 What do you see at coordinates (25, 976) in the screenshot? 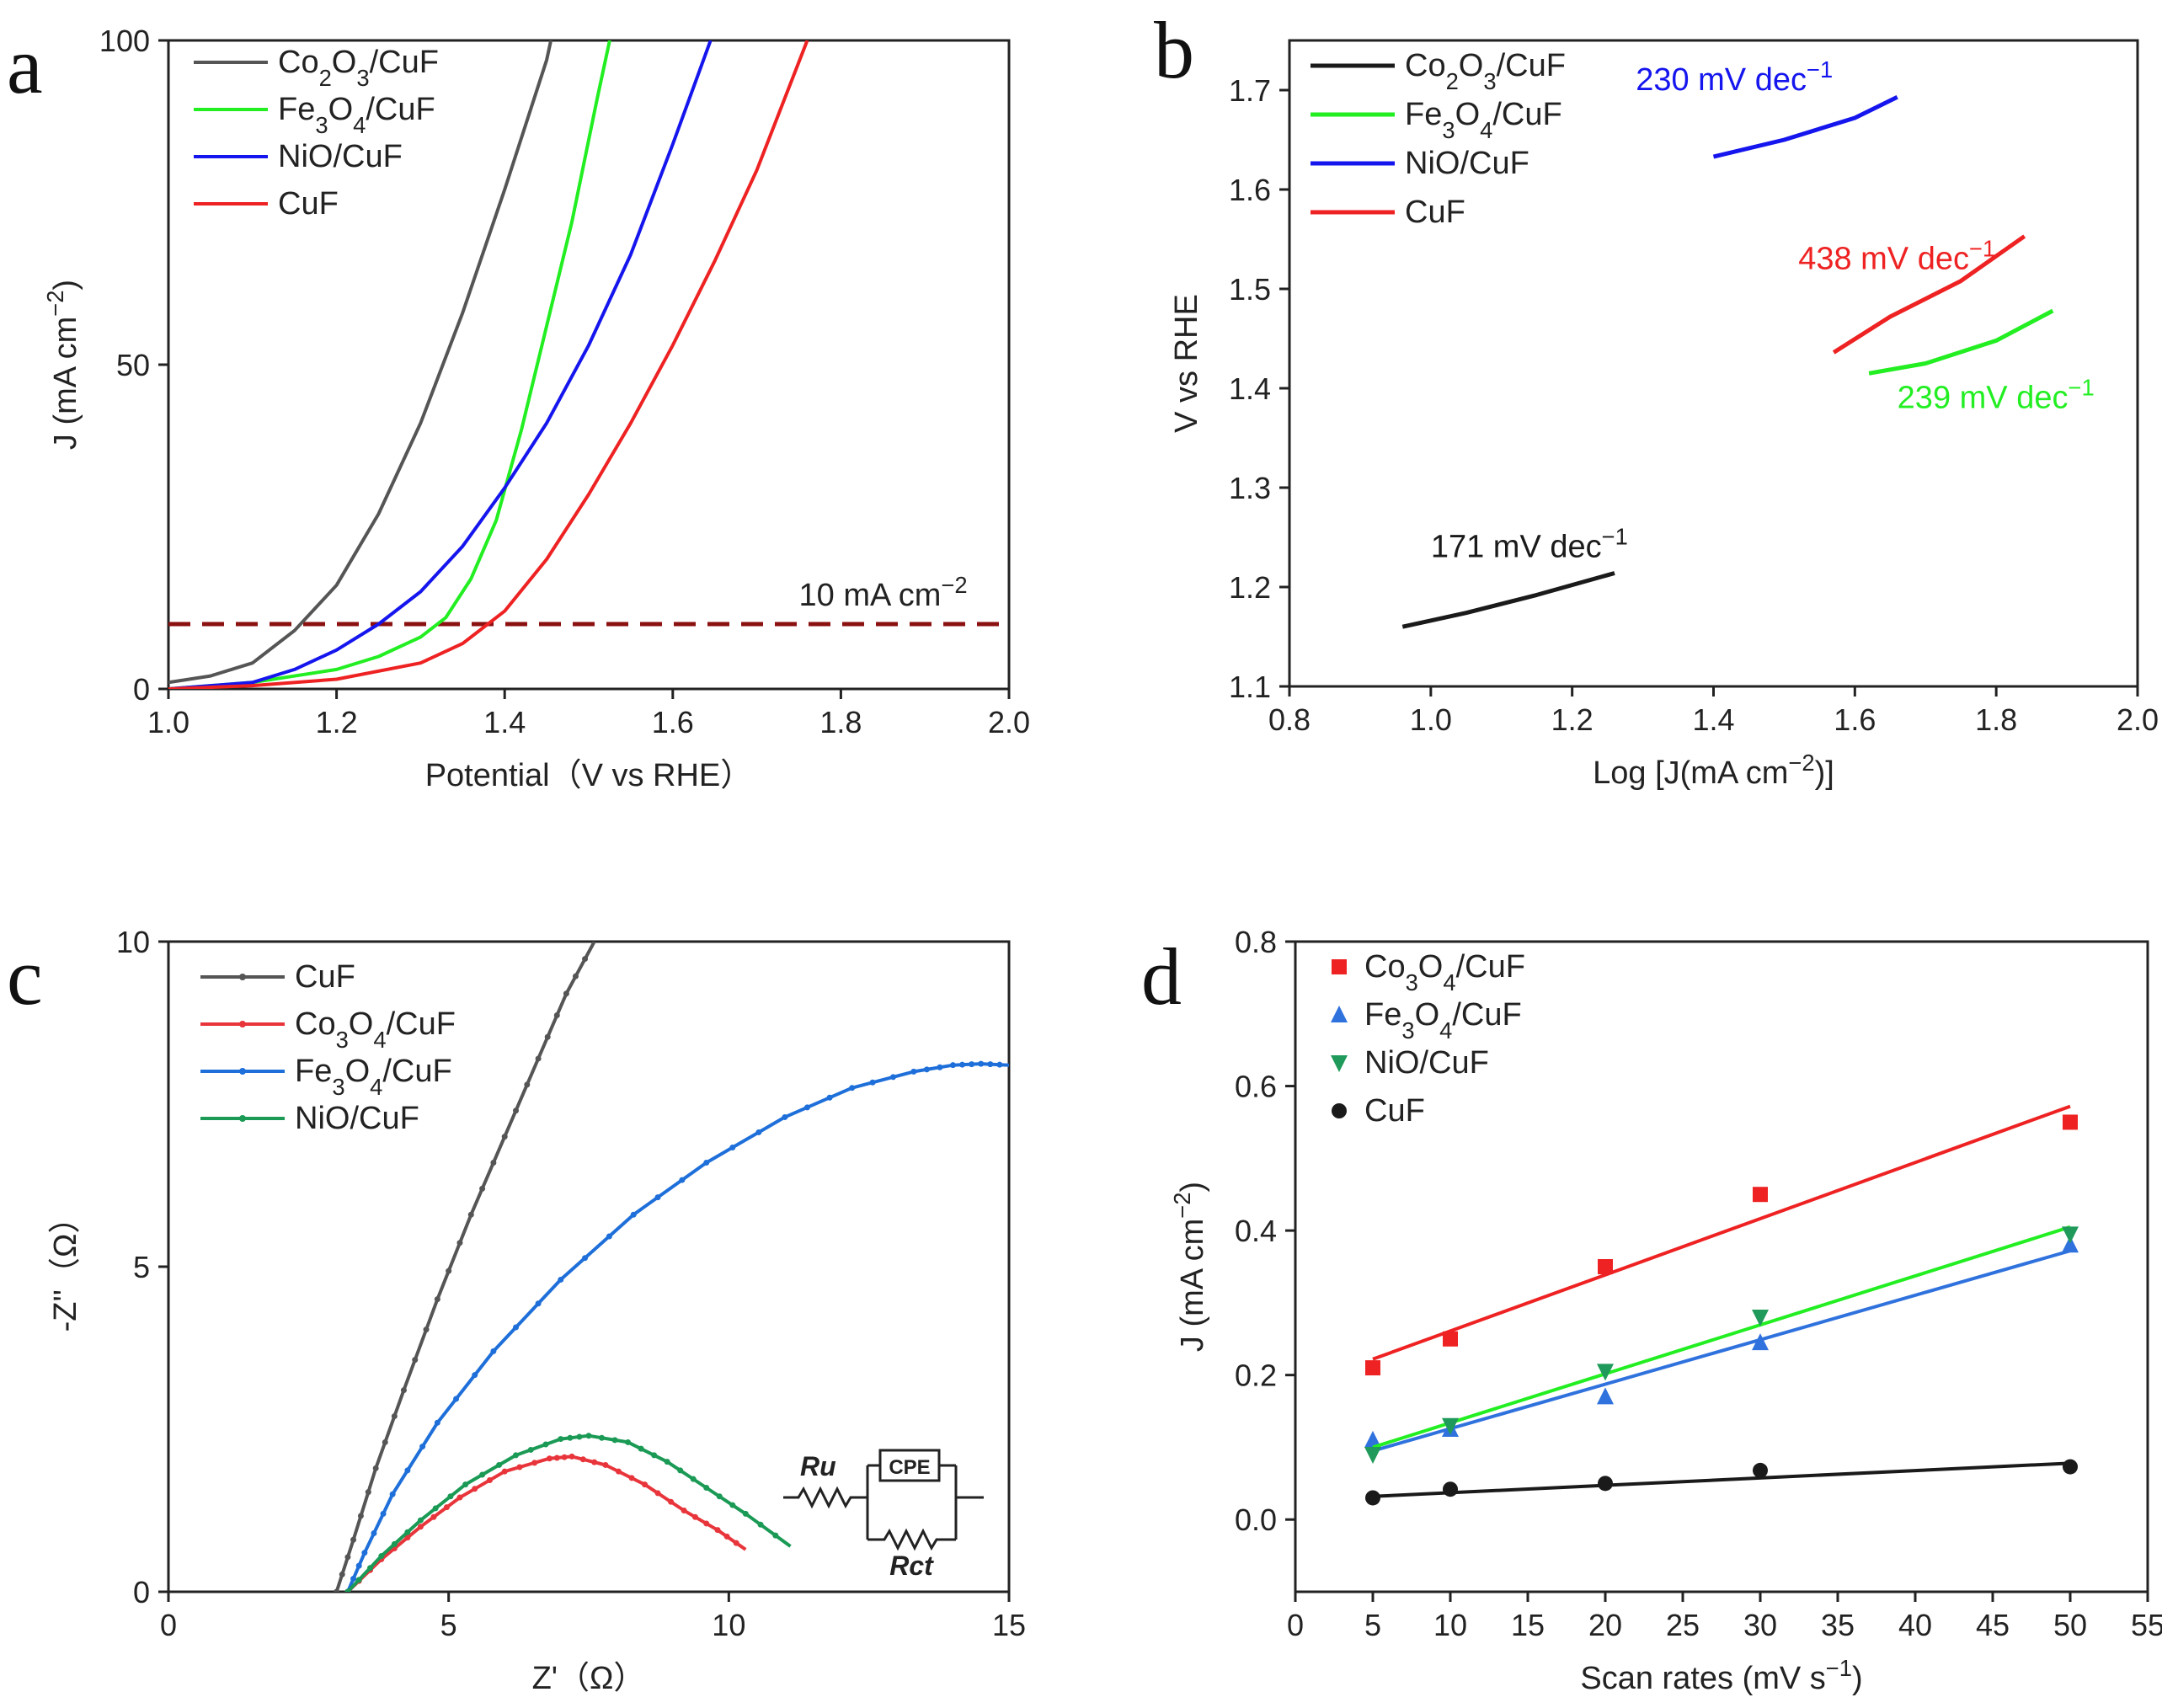
I see `panel-letter-c: c` at bounding box center [25, 976].